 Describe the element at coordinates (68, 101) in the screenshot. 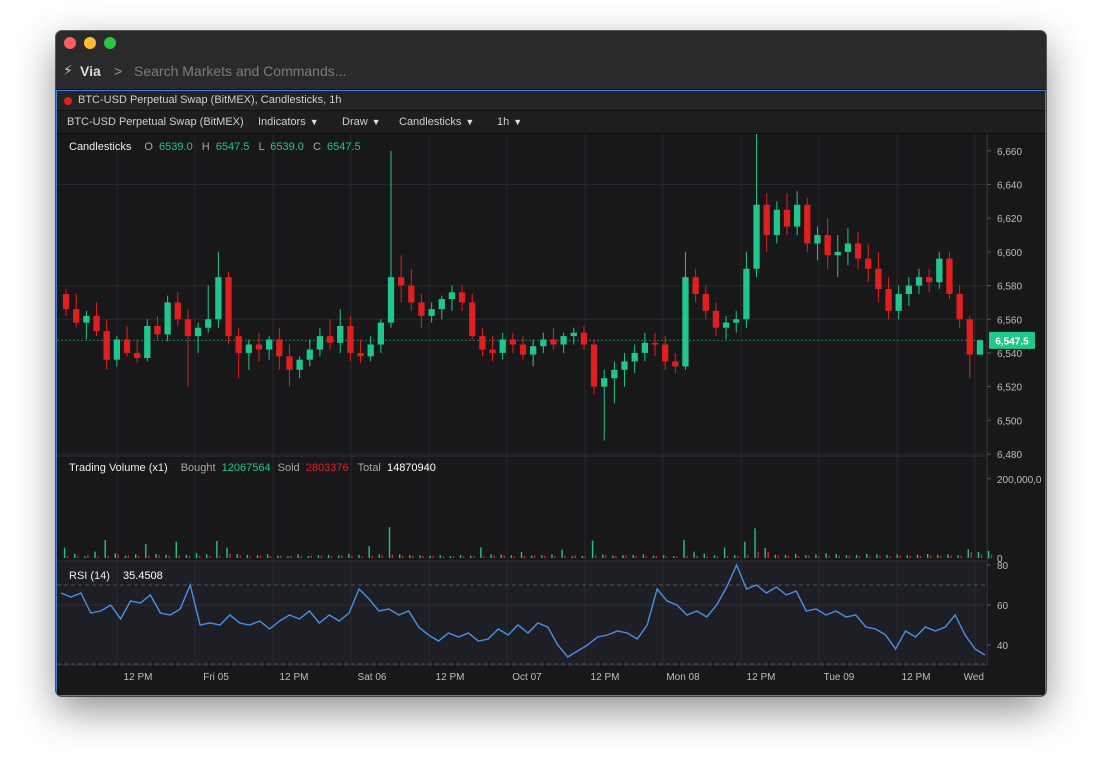

I see `close-panel-dot-icon` at that location.